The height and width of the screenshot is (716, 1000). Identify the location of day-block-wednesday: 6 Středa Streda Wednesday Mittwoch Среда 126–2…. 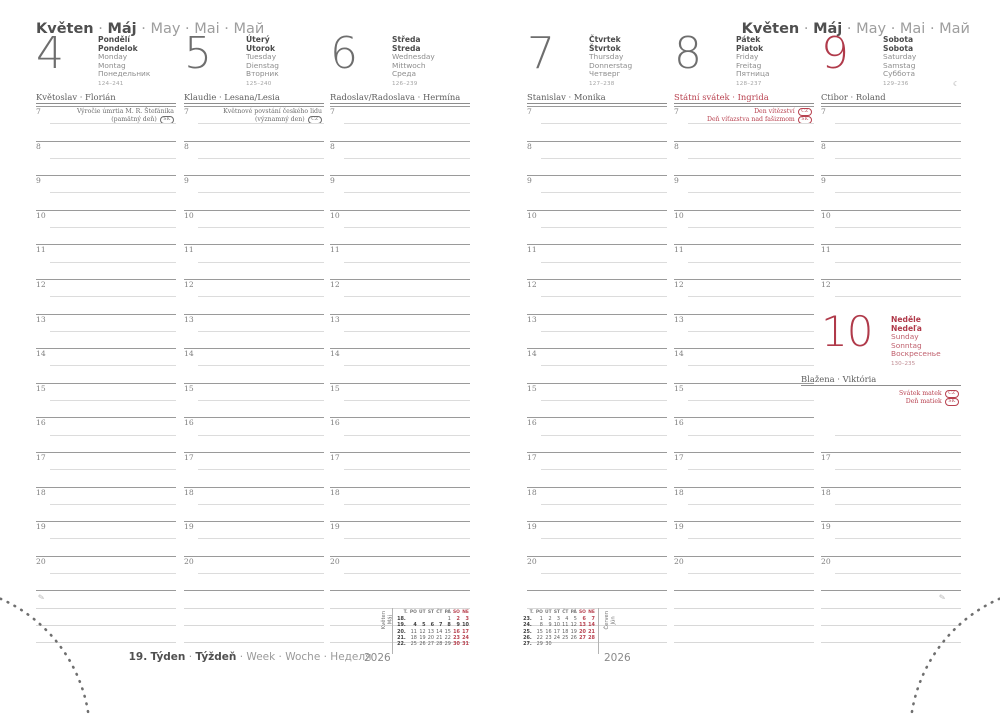
(400, 66).